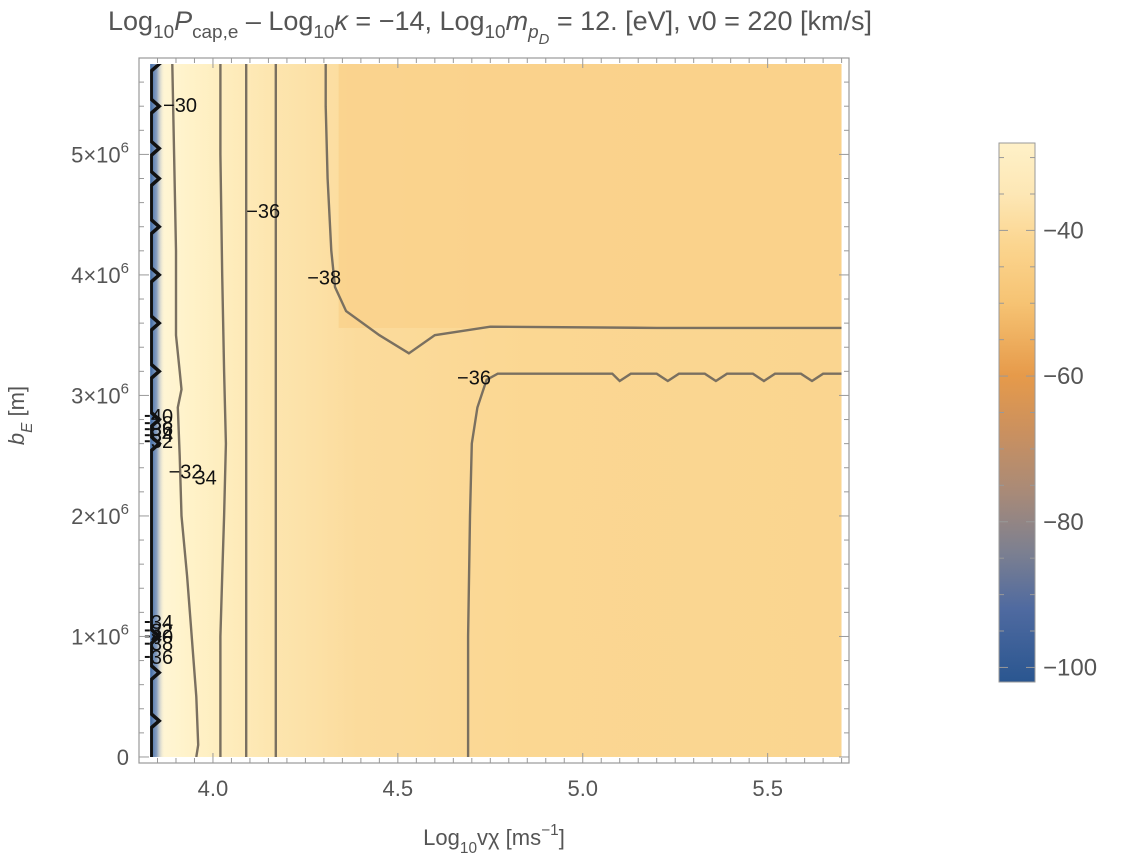 Image resolution: width=1131 pixels, height=862 pixels. I want to click on colorbar: −40 −60 −80 −100, so click(1047, 412).